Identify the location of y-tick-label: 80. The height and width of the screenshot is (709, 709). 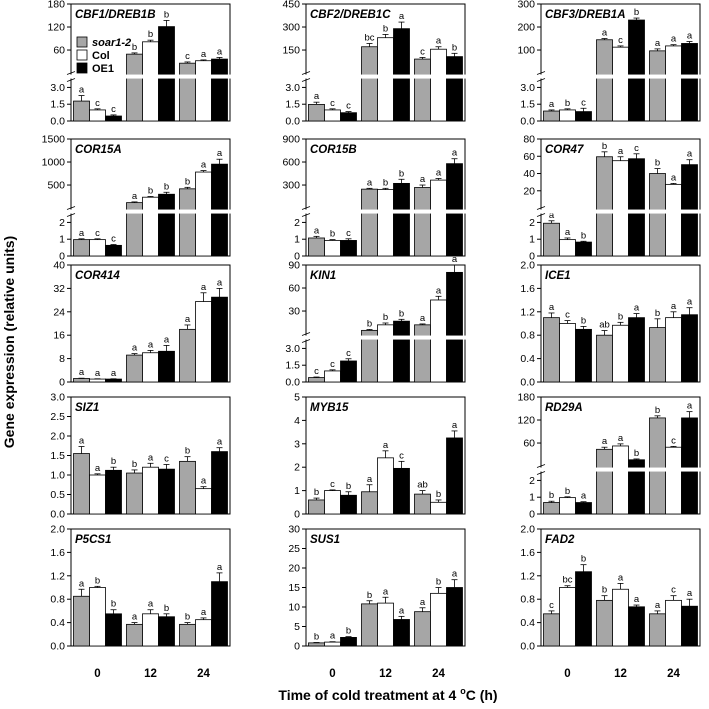
(529, 140).